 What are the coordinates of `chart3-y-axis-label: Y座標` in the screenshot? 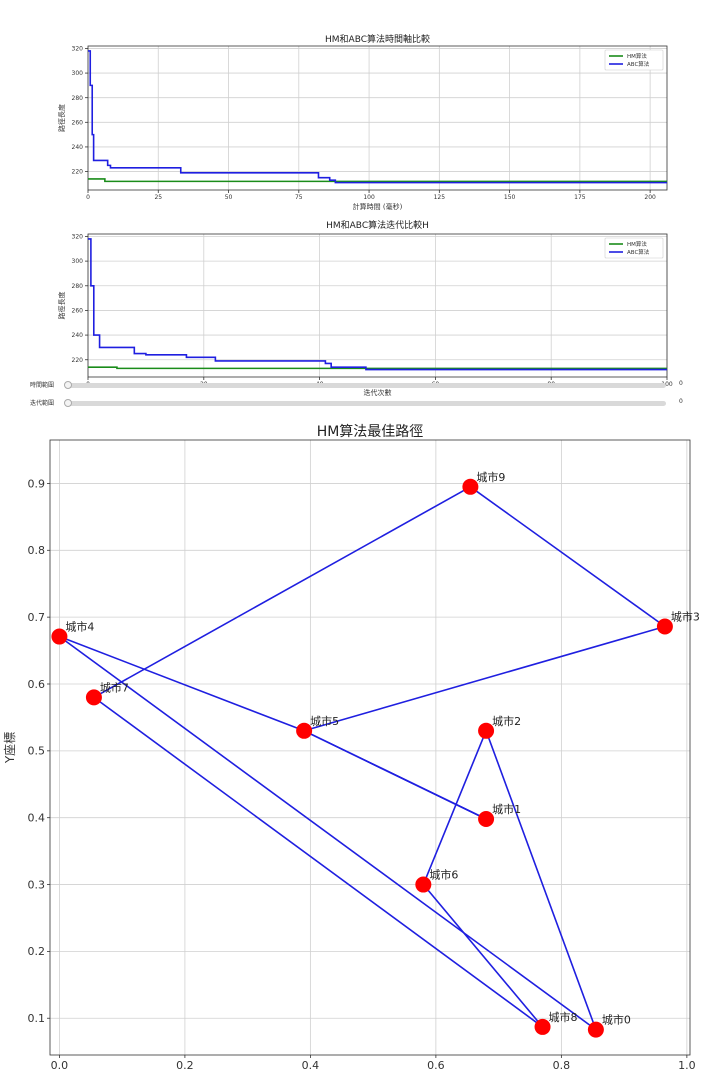 It's located at (9, 748).